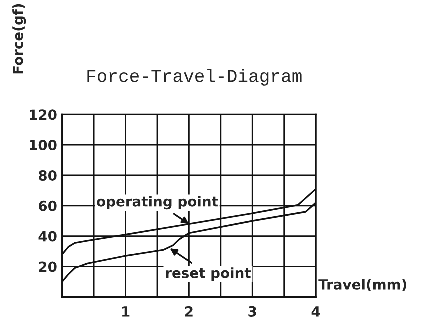 The width and height of the screenshot is (430, 323). Describe the element at coordinates (48, 175) in the screenshot. I see `y-tick-label: 80` at that location.